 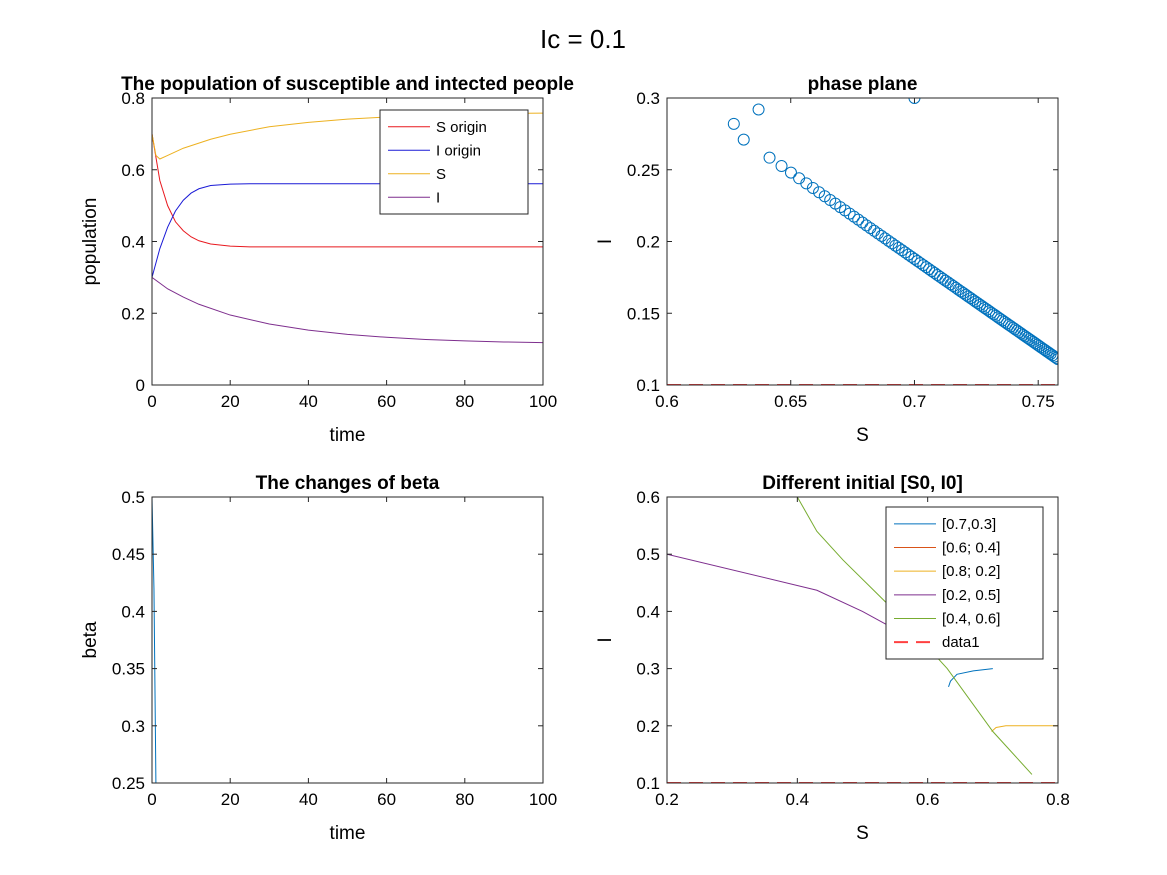 What do you see at coordinates (643, 313) in the screenshot?
I see `y-tick-label: 0.15` at bounding box center [643, 313].